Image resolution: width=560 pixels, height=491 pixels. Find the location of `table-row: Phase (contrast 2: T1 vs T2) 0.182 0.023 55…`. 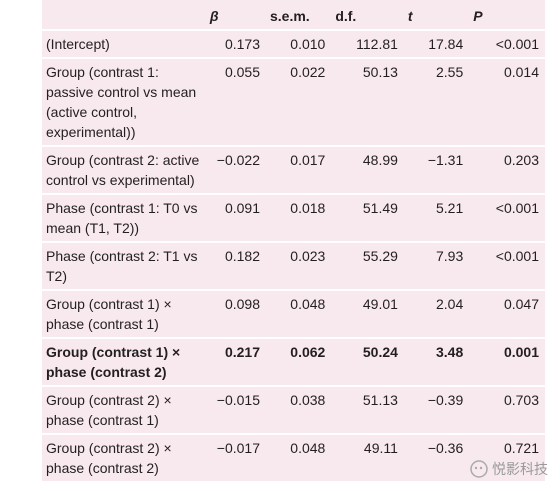

table-row: Phase (contrast 2: T1 vs T2) 0.182 0.023 55… is located at coordinates (293, 266).